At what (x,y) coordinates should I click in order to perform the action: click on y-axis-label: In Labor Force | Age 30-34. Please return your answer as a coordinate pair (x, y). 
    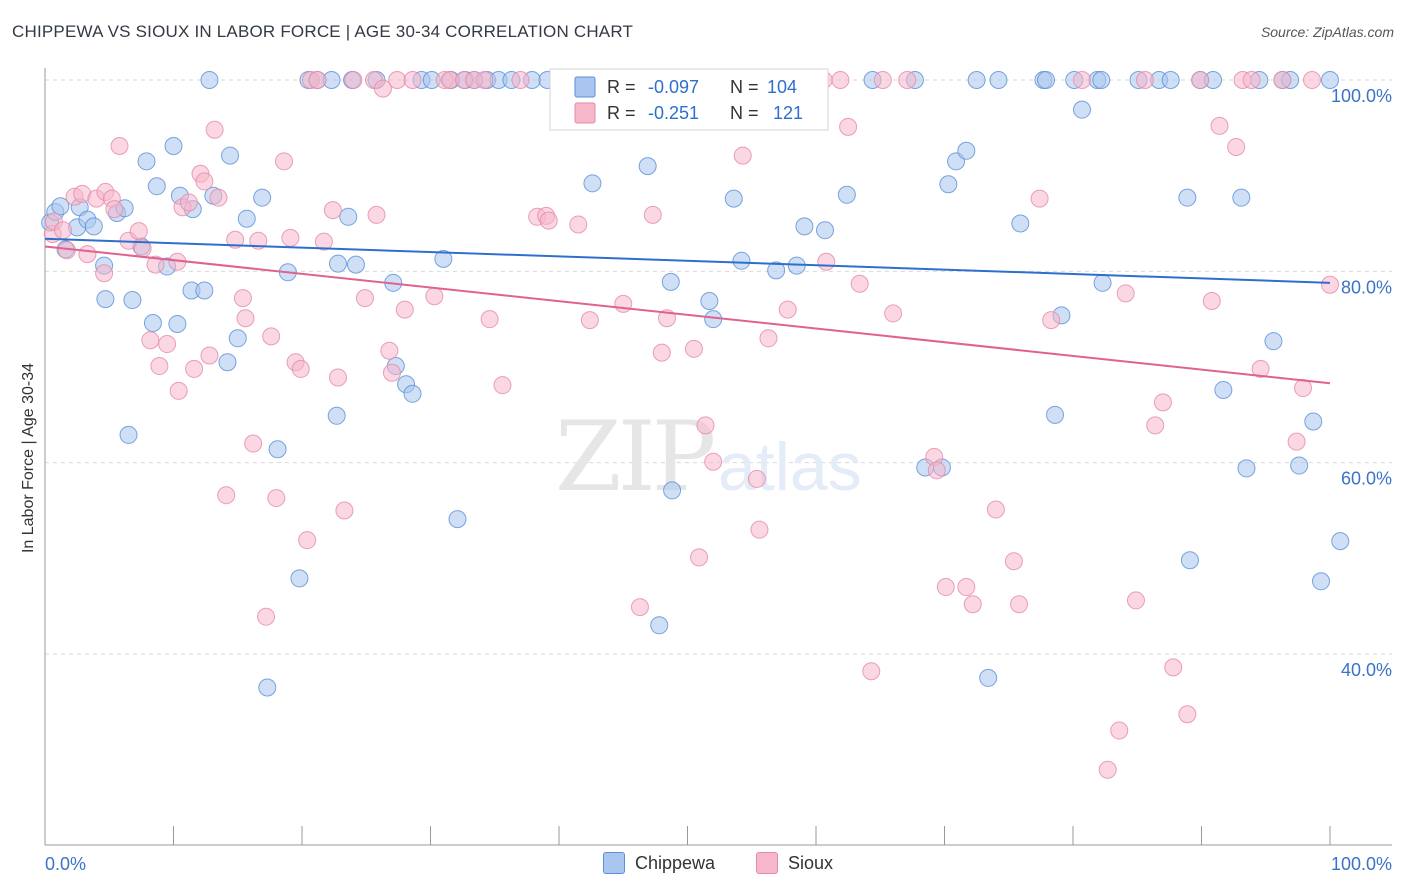
    Looking at the image, I should click on (28, 458).